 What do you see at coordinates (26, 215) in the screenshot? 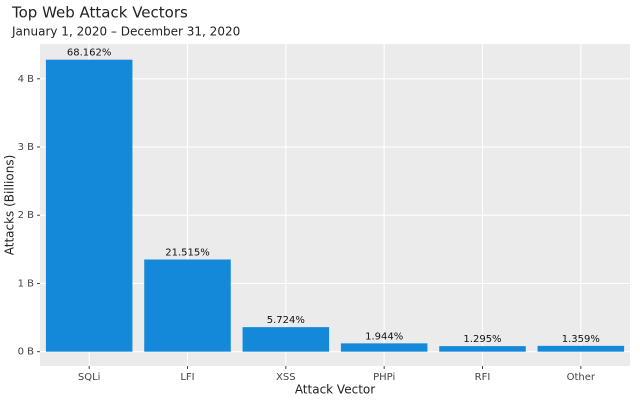
I see `y-tick-label: 2 B` at bounding box center [26, 215].